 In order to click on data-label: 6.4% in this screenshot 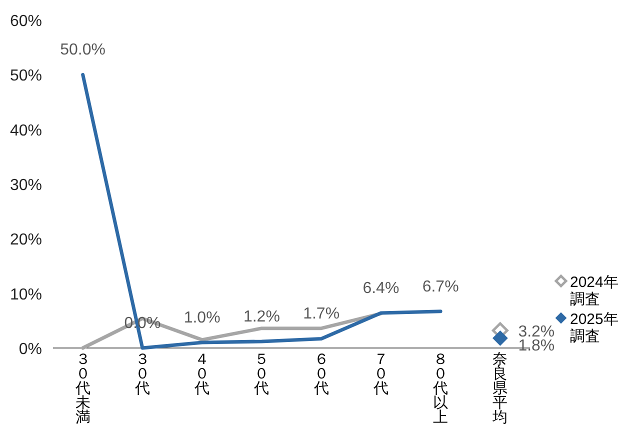, I will do `click(381, 289)`.